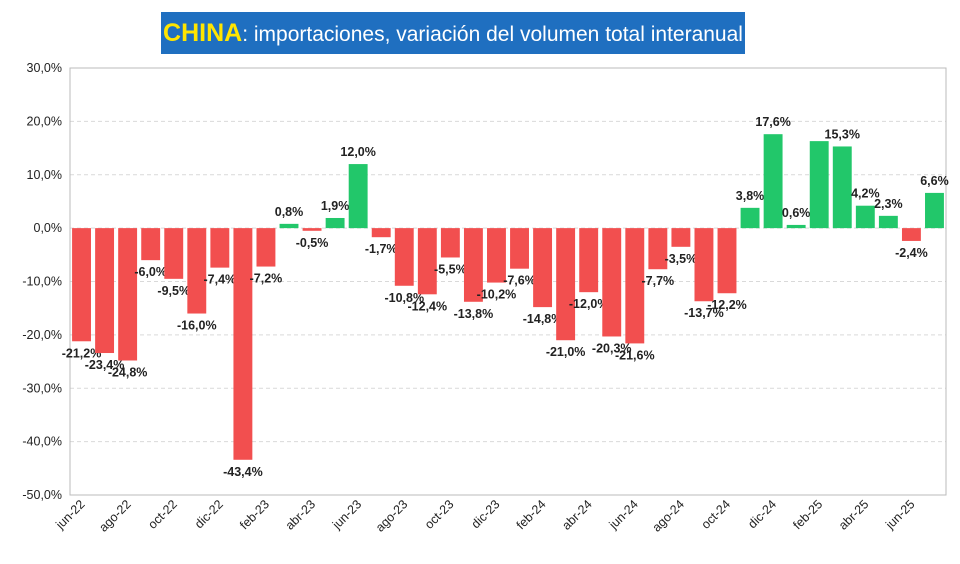  I want to click on value-label: -13,7%, so click(704, 313).